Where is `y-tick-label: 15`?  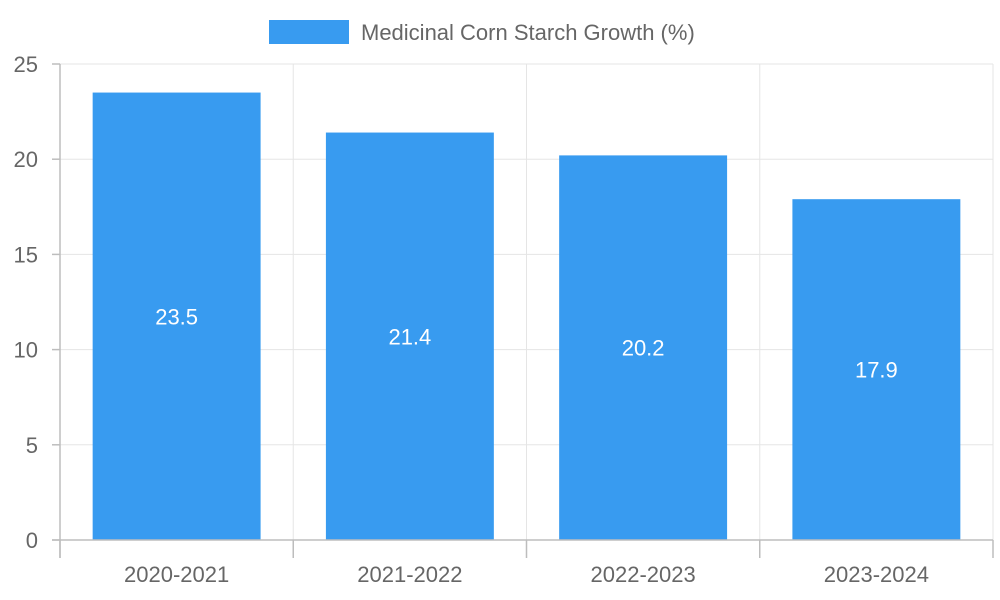 y-tick-label: 15 is located at coordinates (26, 254).